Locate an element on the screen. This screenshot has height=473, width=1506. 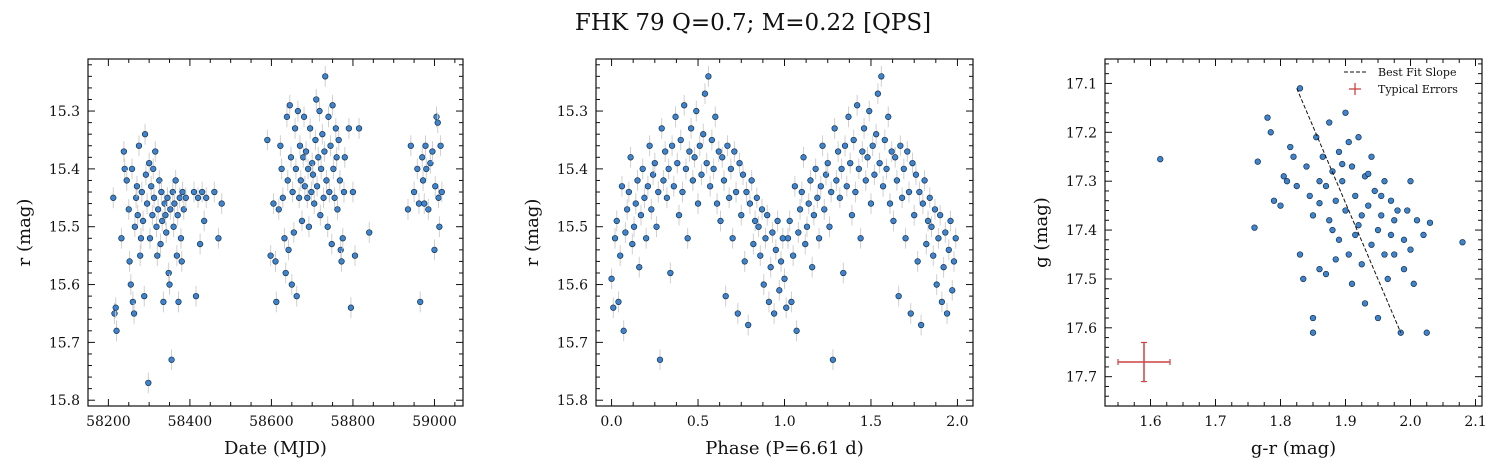
y-tick-label: 15.7 is located at coordinates (572, 343).